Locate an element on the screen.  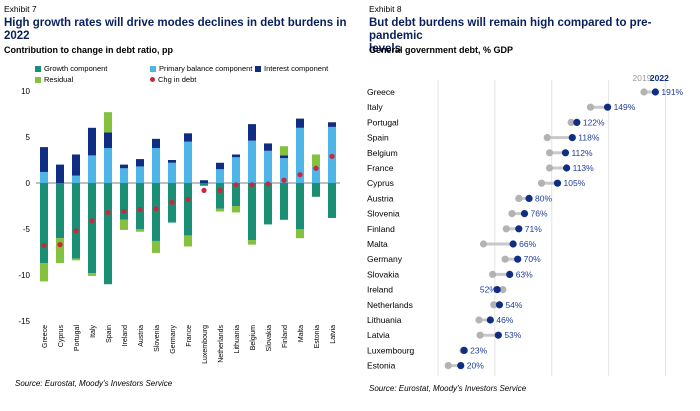
x-tick-label: Belgium is located at coordinates (253, 337).